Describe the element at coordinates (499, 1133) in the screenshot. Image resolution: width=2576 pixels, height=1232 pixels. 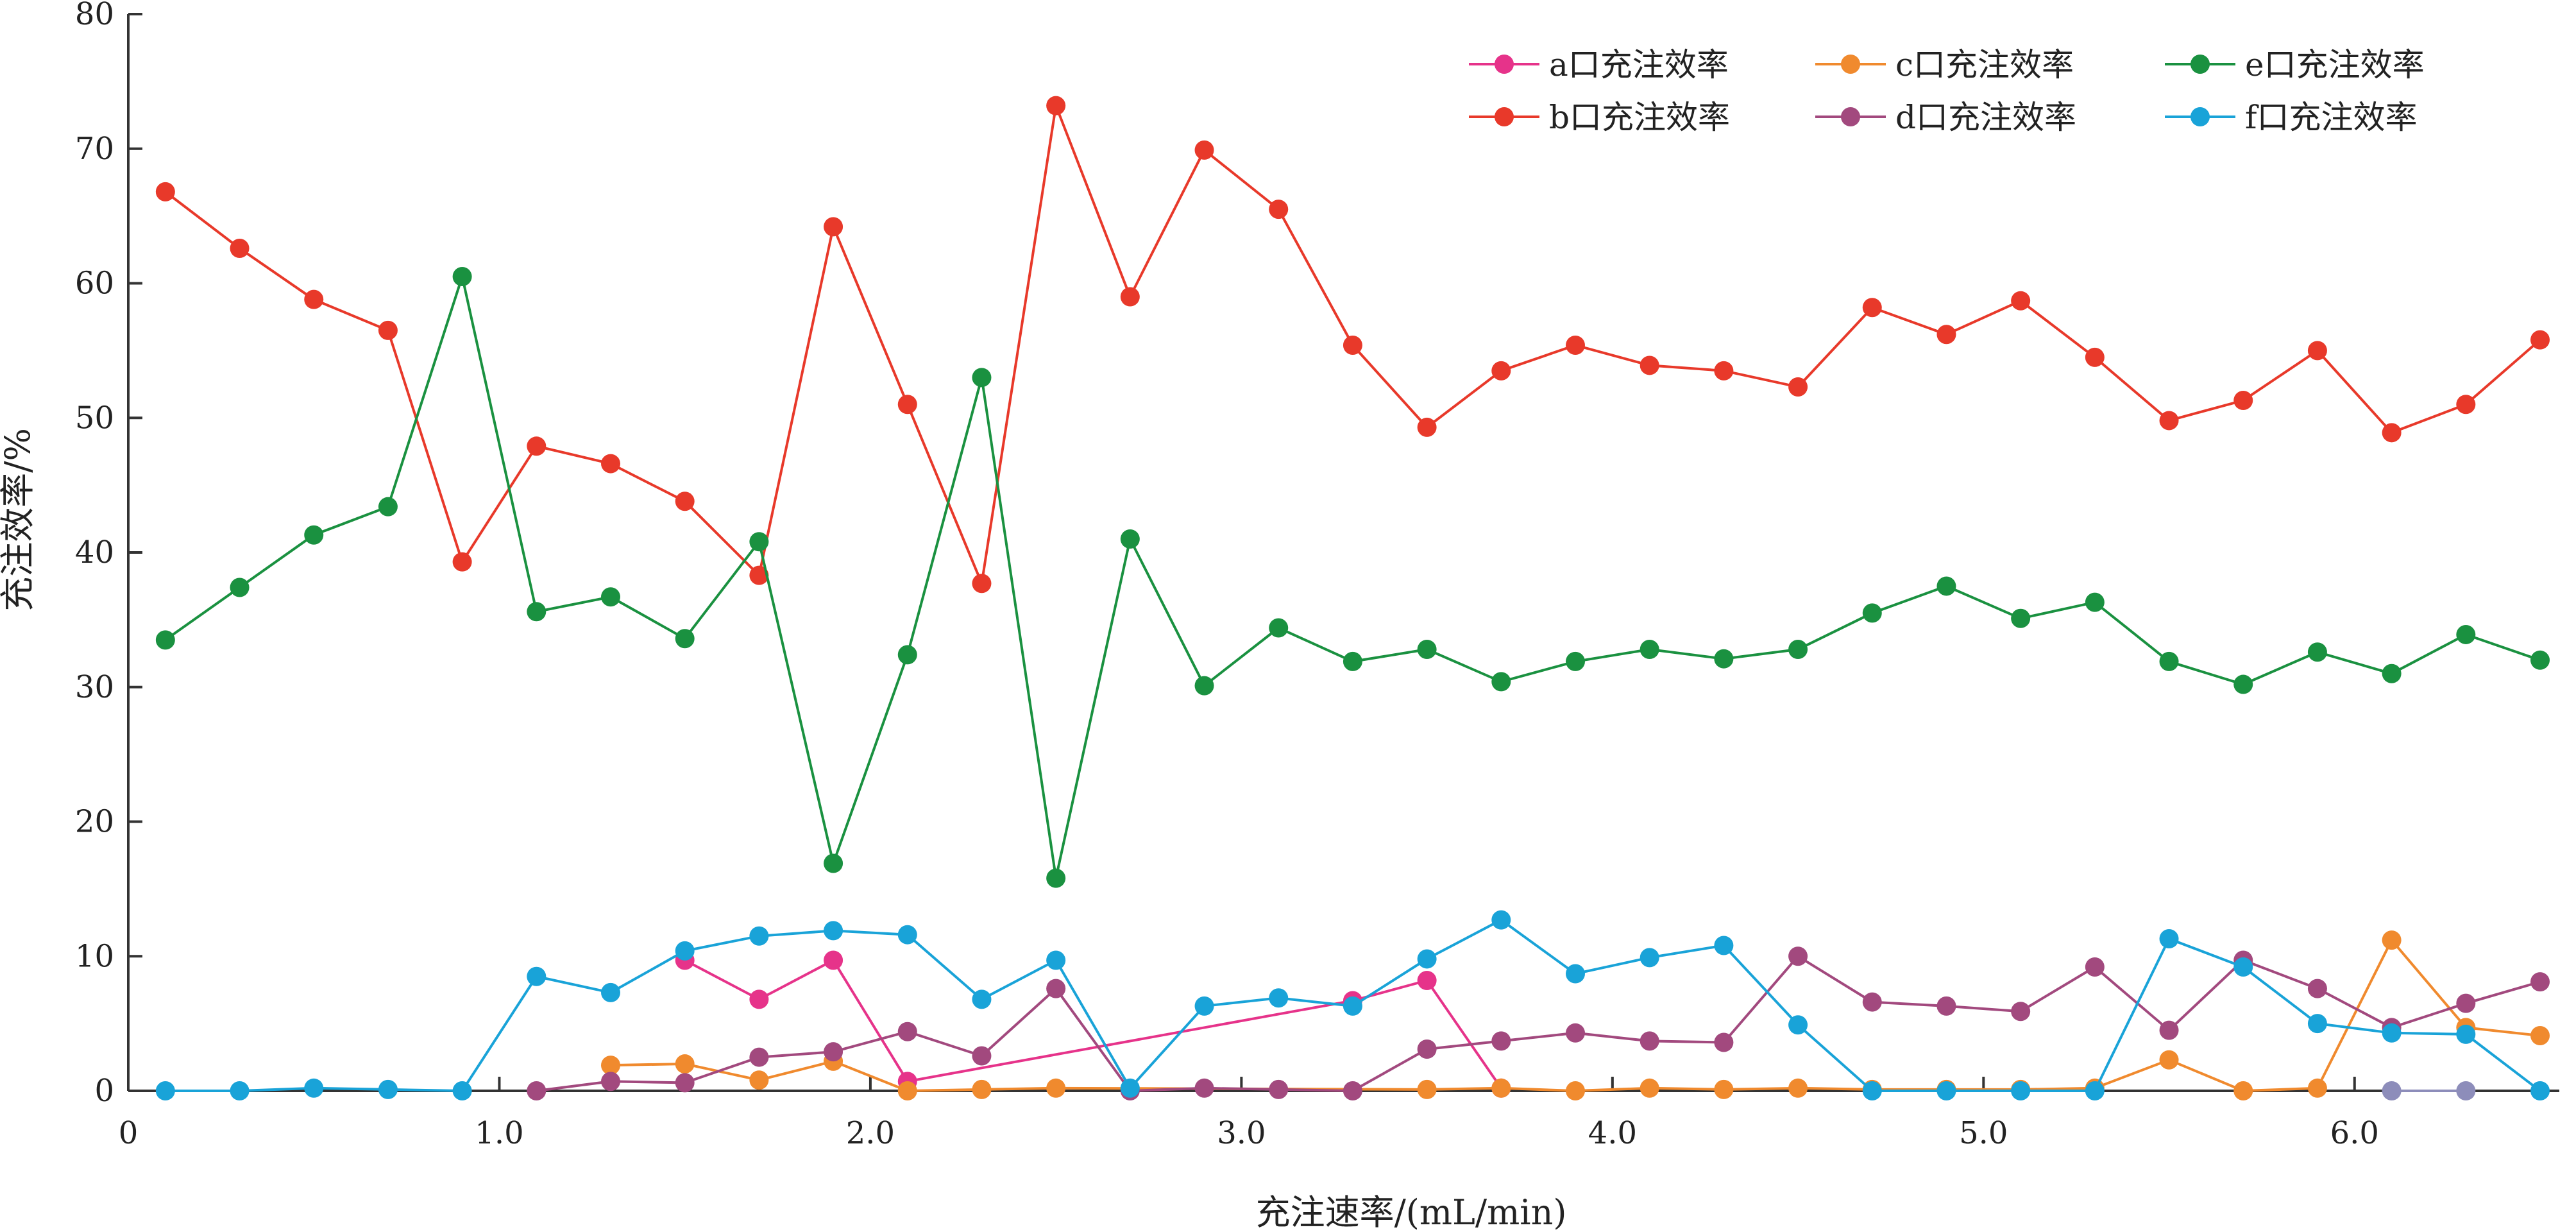
I see `x-tick-label: 1.0` at that location.